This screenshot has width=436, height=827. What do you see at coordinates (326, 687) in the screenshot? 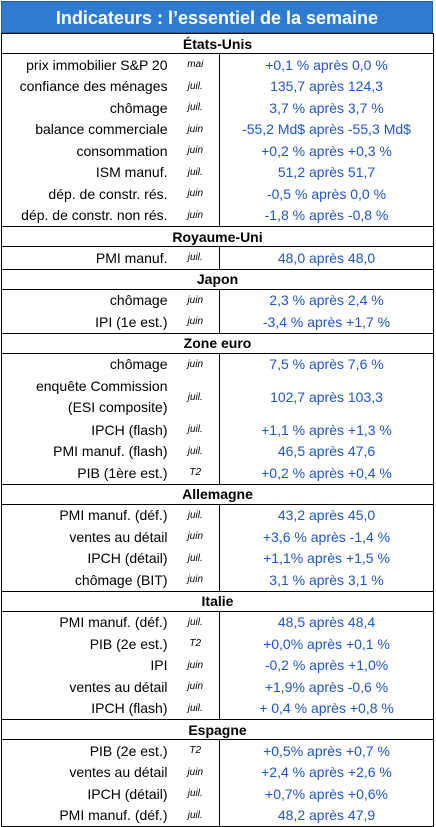
I see `indicator-value: +1,9% après -0,6 %` at bounding box center [326, 687].